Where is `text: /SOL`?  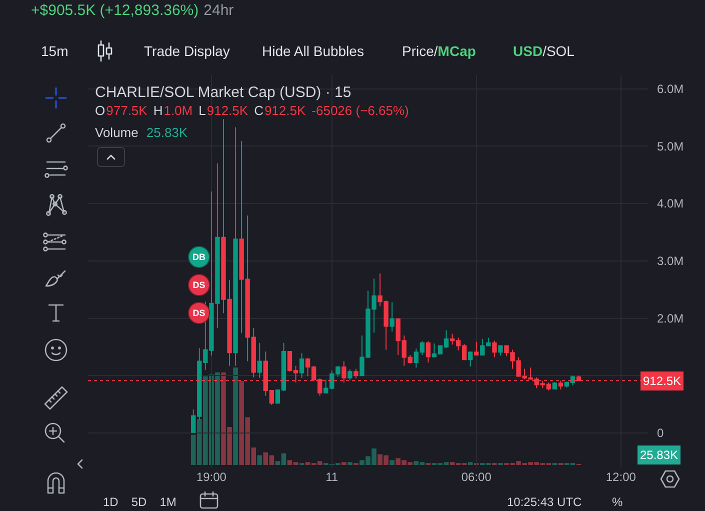 text: /SOL is located at coordinates (558, 50).